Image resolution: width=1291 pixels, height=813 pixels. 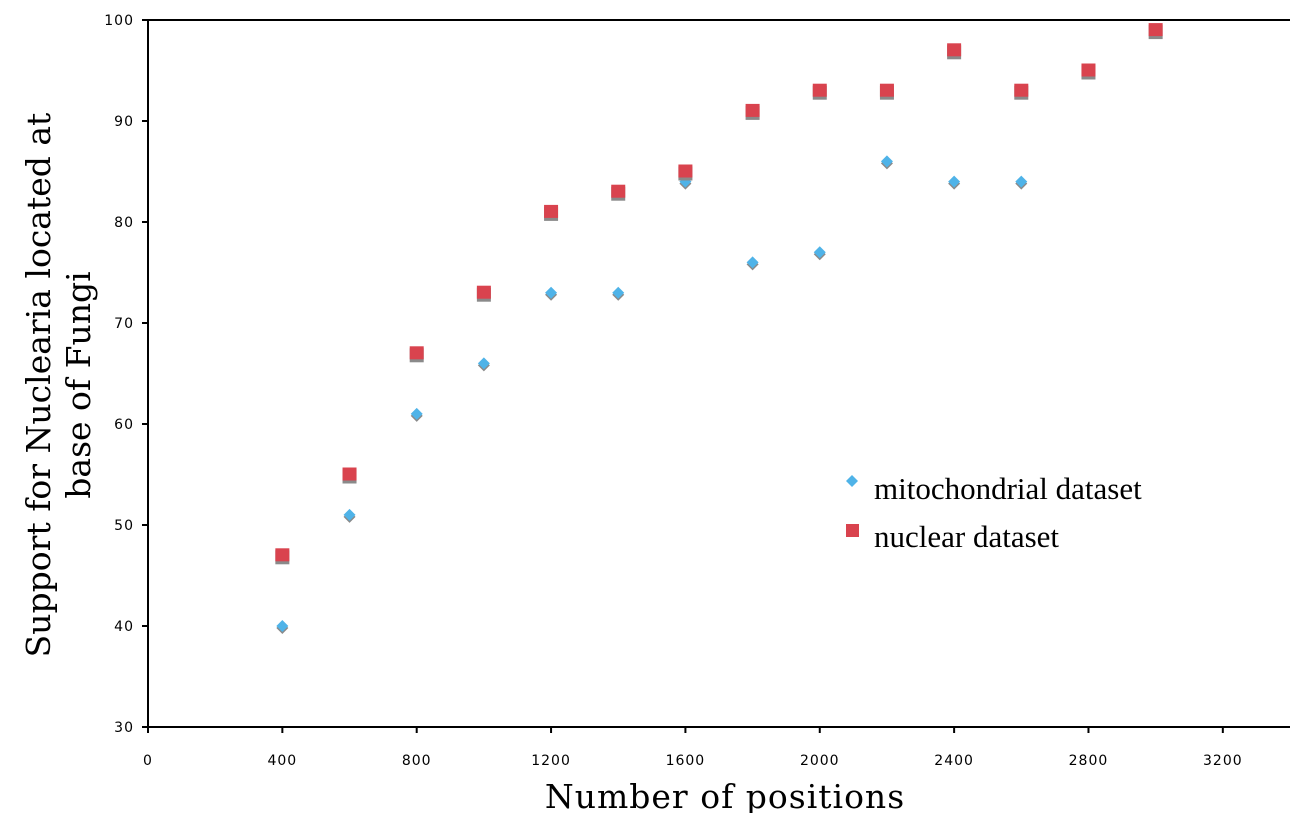 What do you see at coordinates (124, 526) in the screenshot?
I see `y-tick-label: 50` at bounding box center [124, 526].